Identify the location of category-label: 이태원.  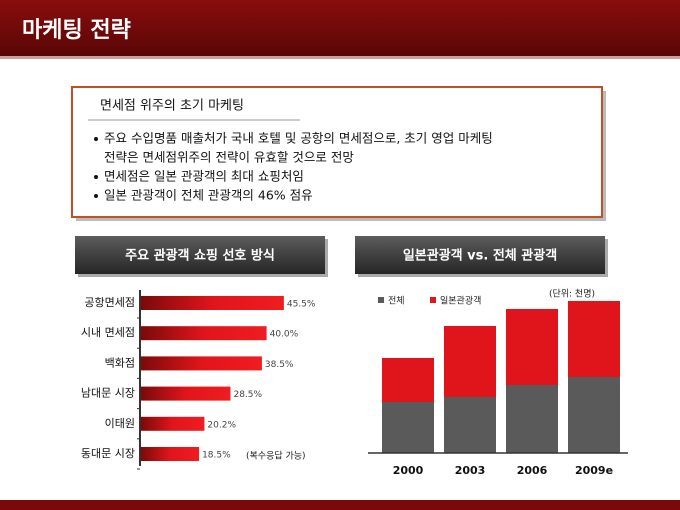
(120, 423).